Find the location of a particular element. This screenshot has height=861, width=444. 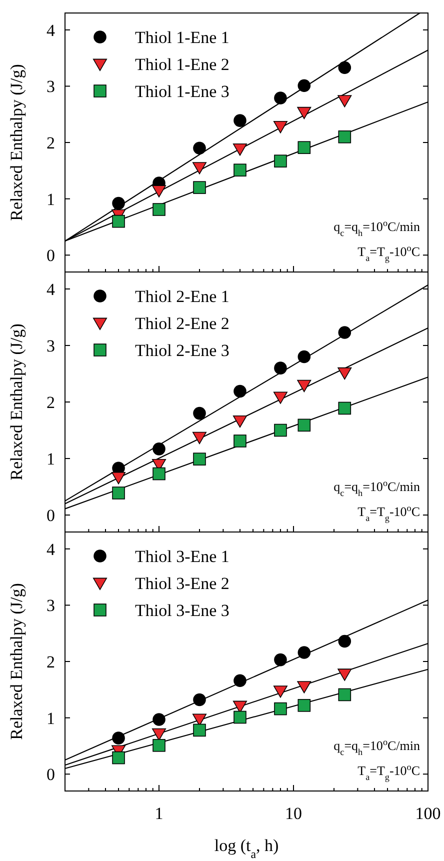

legend-label: Thiol 2-Ene 3 is located at coordinates (182, 350).